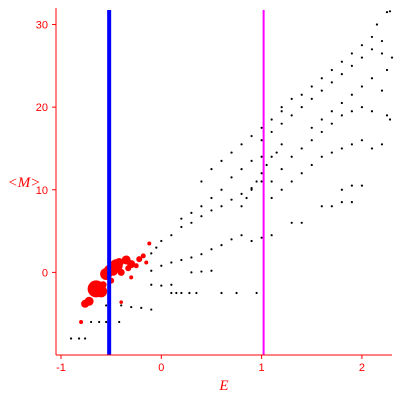 The width and height of the screenshot is (400, 400). I want to click on y-tick-label: 20, so click(42, 108).